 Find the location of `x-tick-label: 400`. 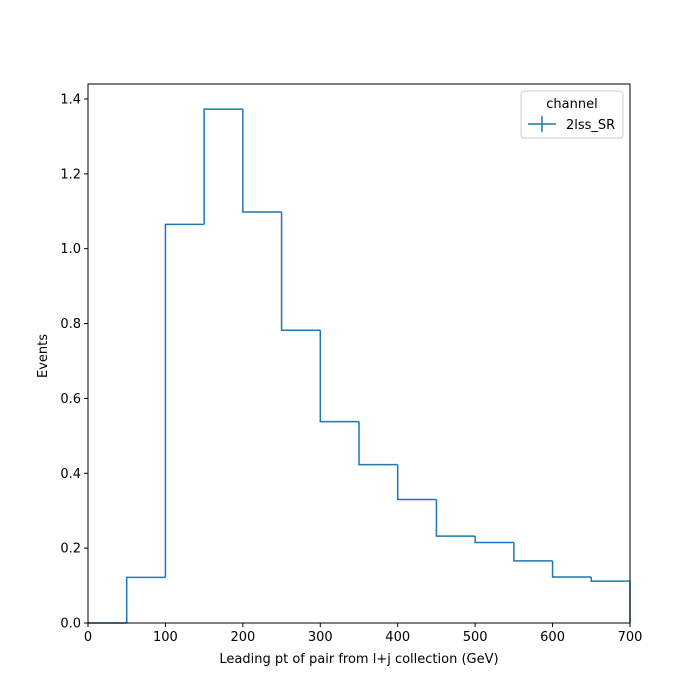

x-tick-label: 400 is located at coordinates (397, 637).